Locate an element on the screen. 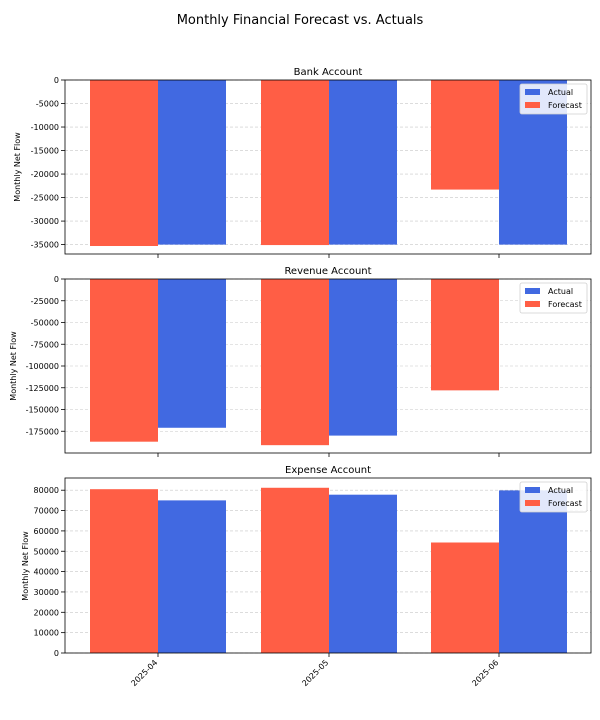  y-tick-label: 20000 is located at coordinates (46, 612).